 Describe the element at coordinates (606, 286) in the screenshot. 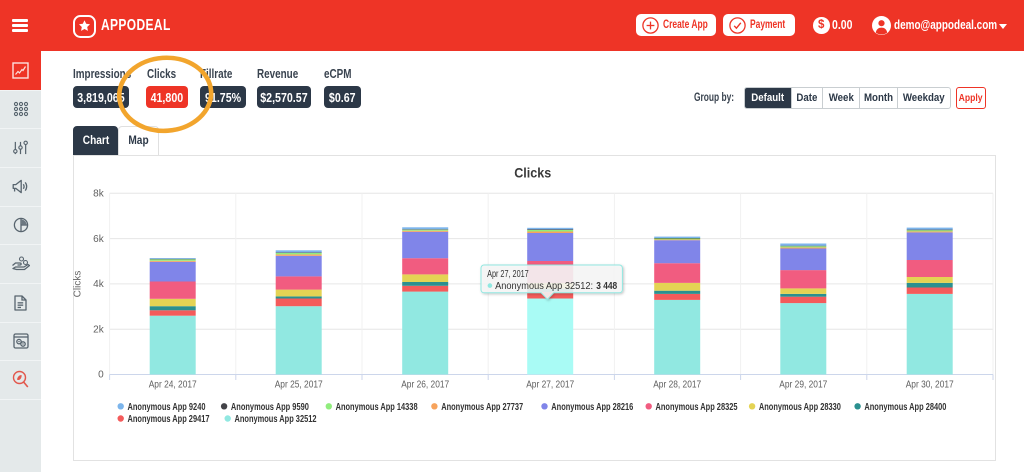

I see `svg-text: 3 448` at that location.